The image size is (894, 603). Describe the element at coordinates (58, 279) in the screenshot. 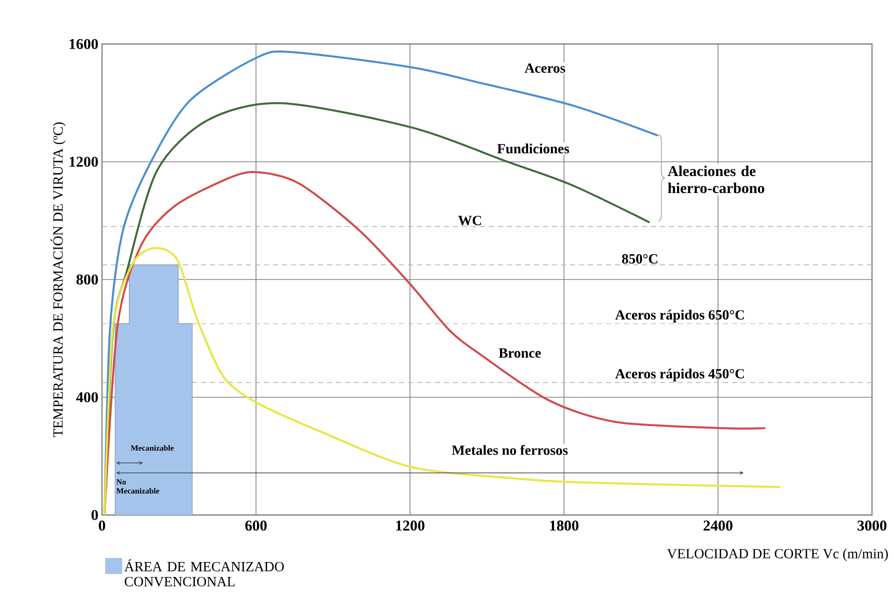

I see `y-axis-title: TEMPERATURA DE FORMACIÓN DE VIRUTA (ºC)` at that location.